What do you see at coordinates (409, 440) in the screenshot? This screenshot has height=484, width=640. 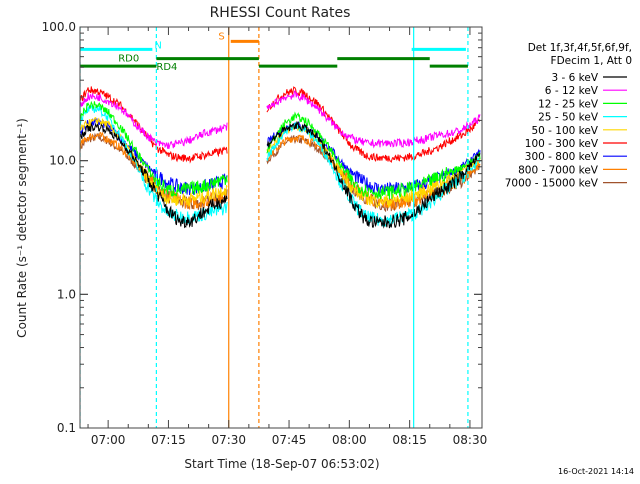 I see `x-tick-label: 08:15` at bounding box center [409, 440].